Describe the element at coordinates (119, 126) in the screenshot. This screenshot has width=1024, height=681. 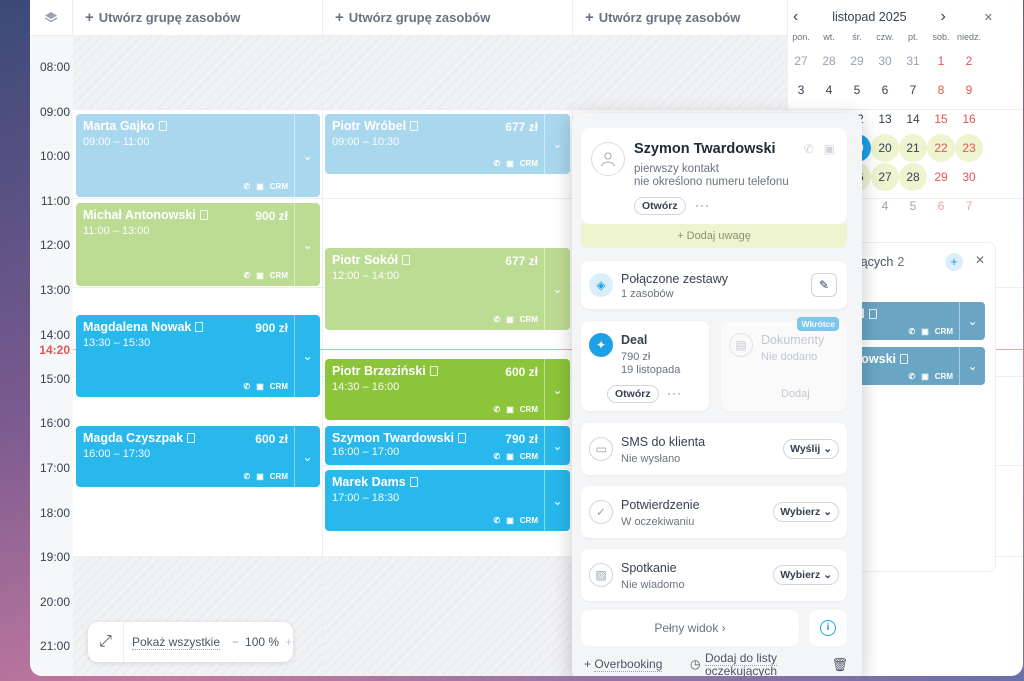
I see `client-name: Marta Gajko` at that location.